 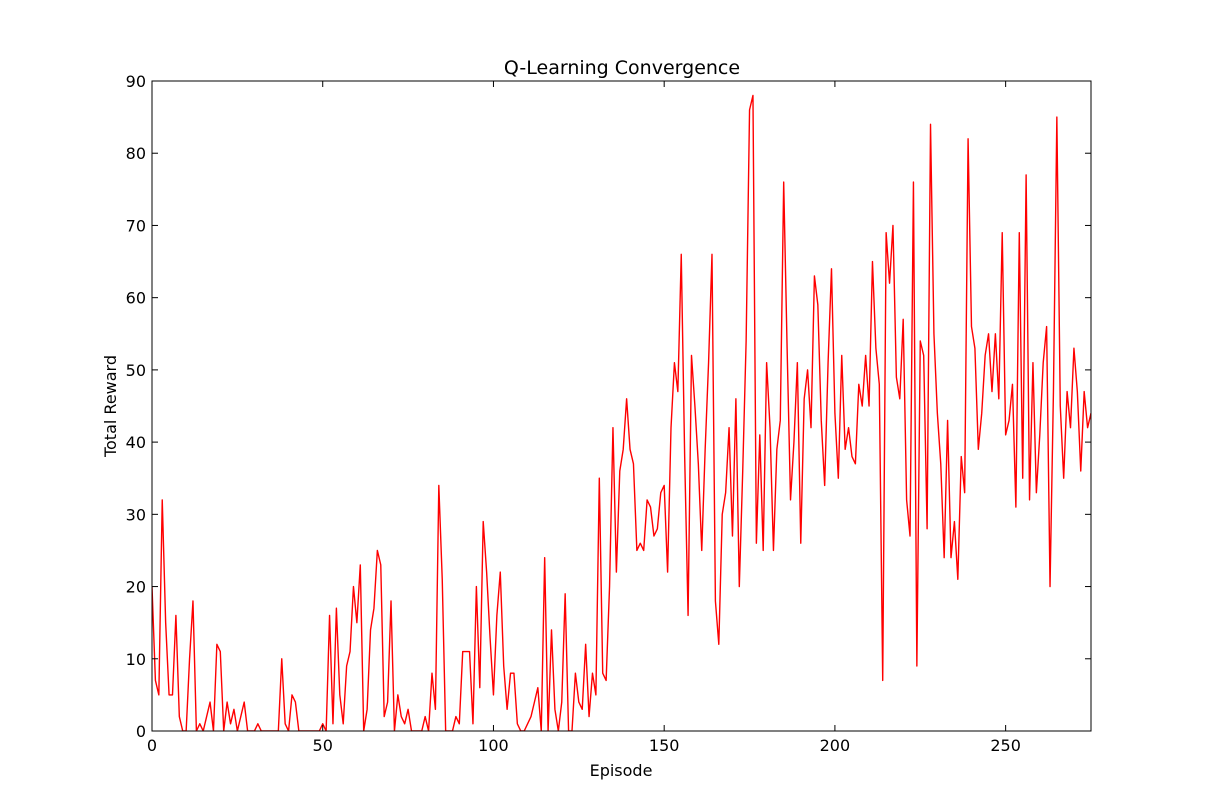 What do you see at coordinates (141, 731) in the screenshot?
I see `y-tick-label: 0` at bounding box center [141, 731].